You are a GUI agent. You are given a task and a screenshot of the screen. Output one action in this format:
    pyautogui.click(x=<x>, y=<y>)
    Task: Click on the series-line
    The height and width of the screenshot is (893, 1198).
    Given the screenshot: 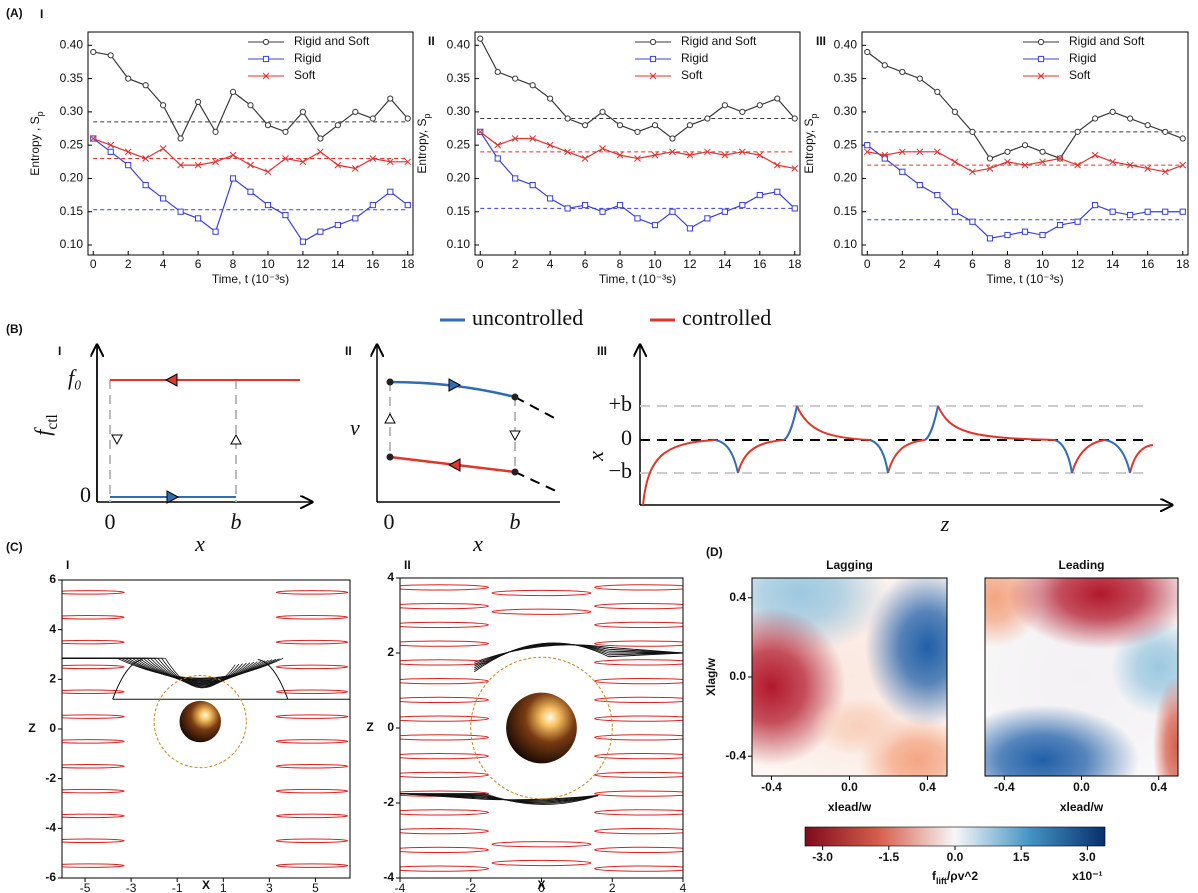 What is the action you would take?
    pyautogui.click(x=637, y=180)
    